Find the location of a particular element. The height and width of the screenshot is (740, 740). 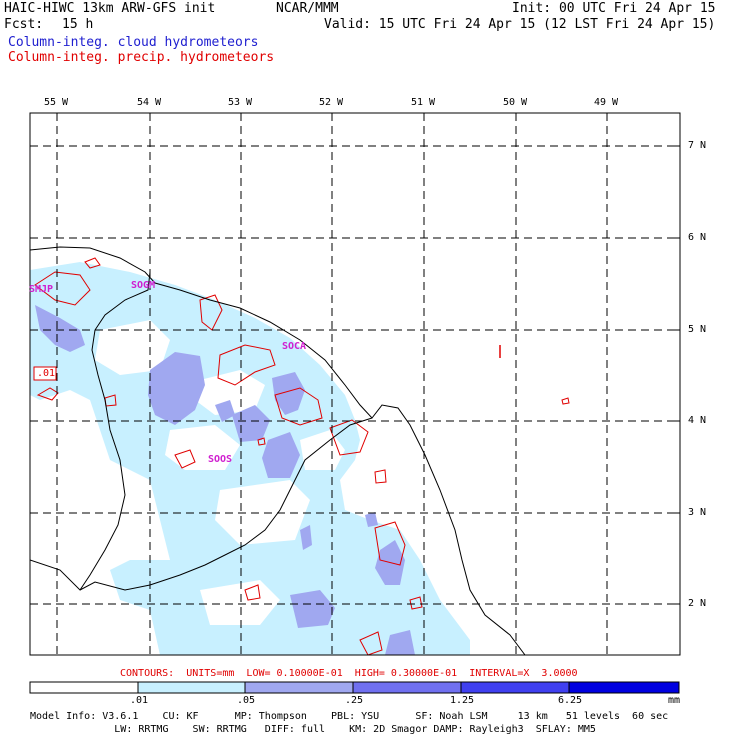

station-label: SOOS is located at coordinates (220, 459).